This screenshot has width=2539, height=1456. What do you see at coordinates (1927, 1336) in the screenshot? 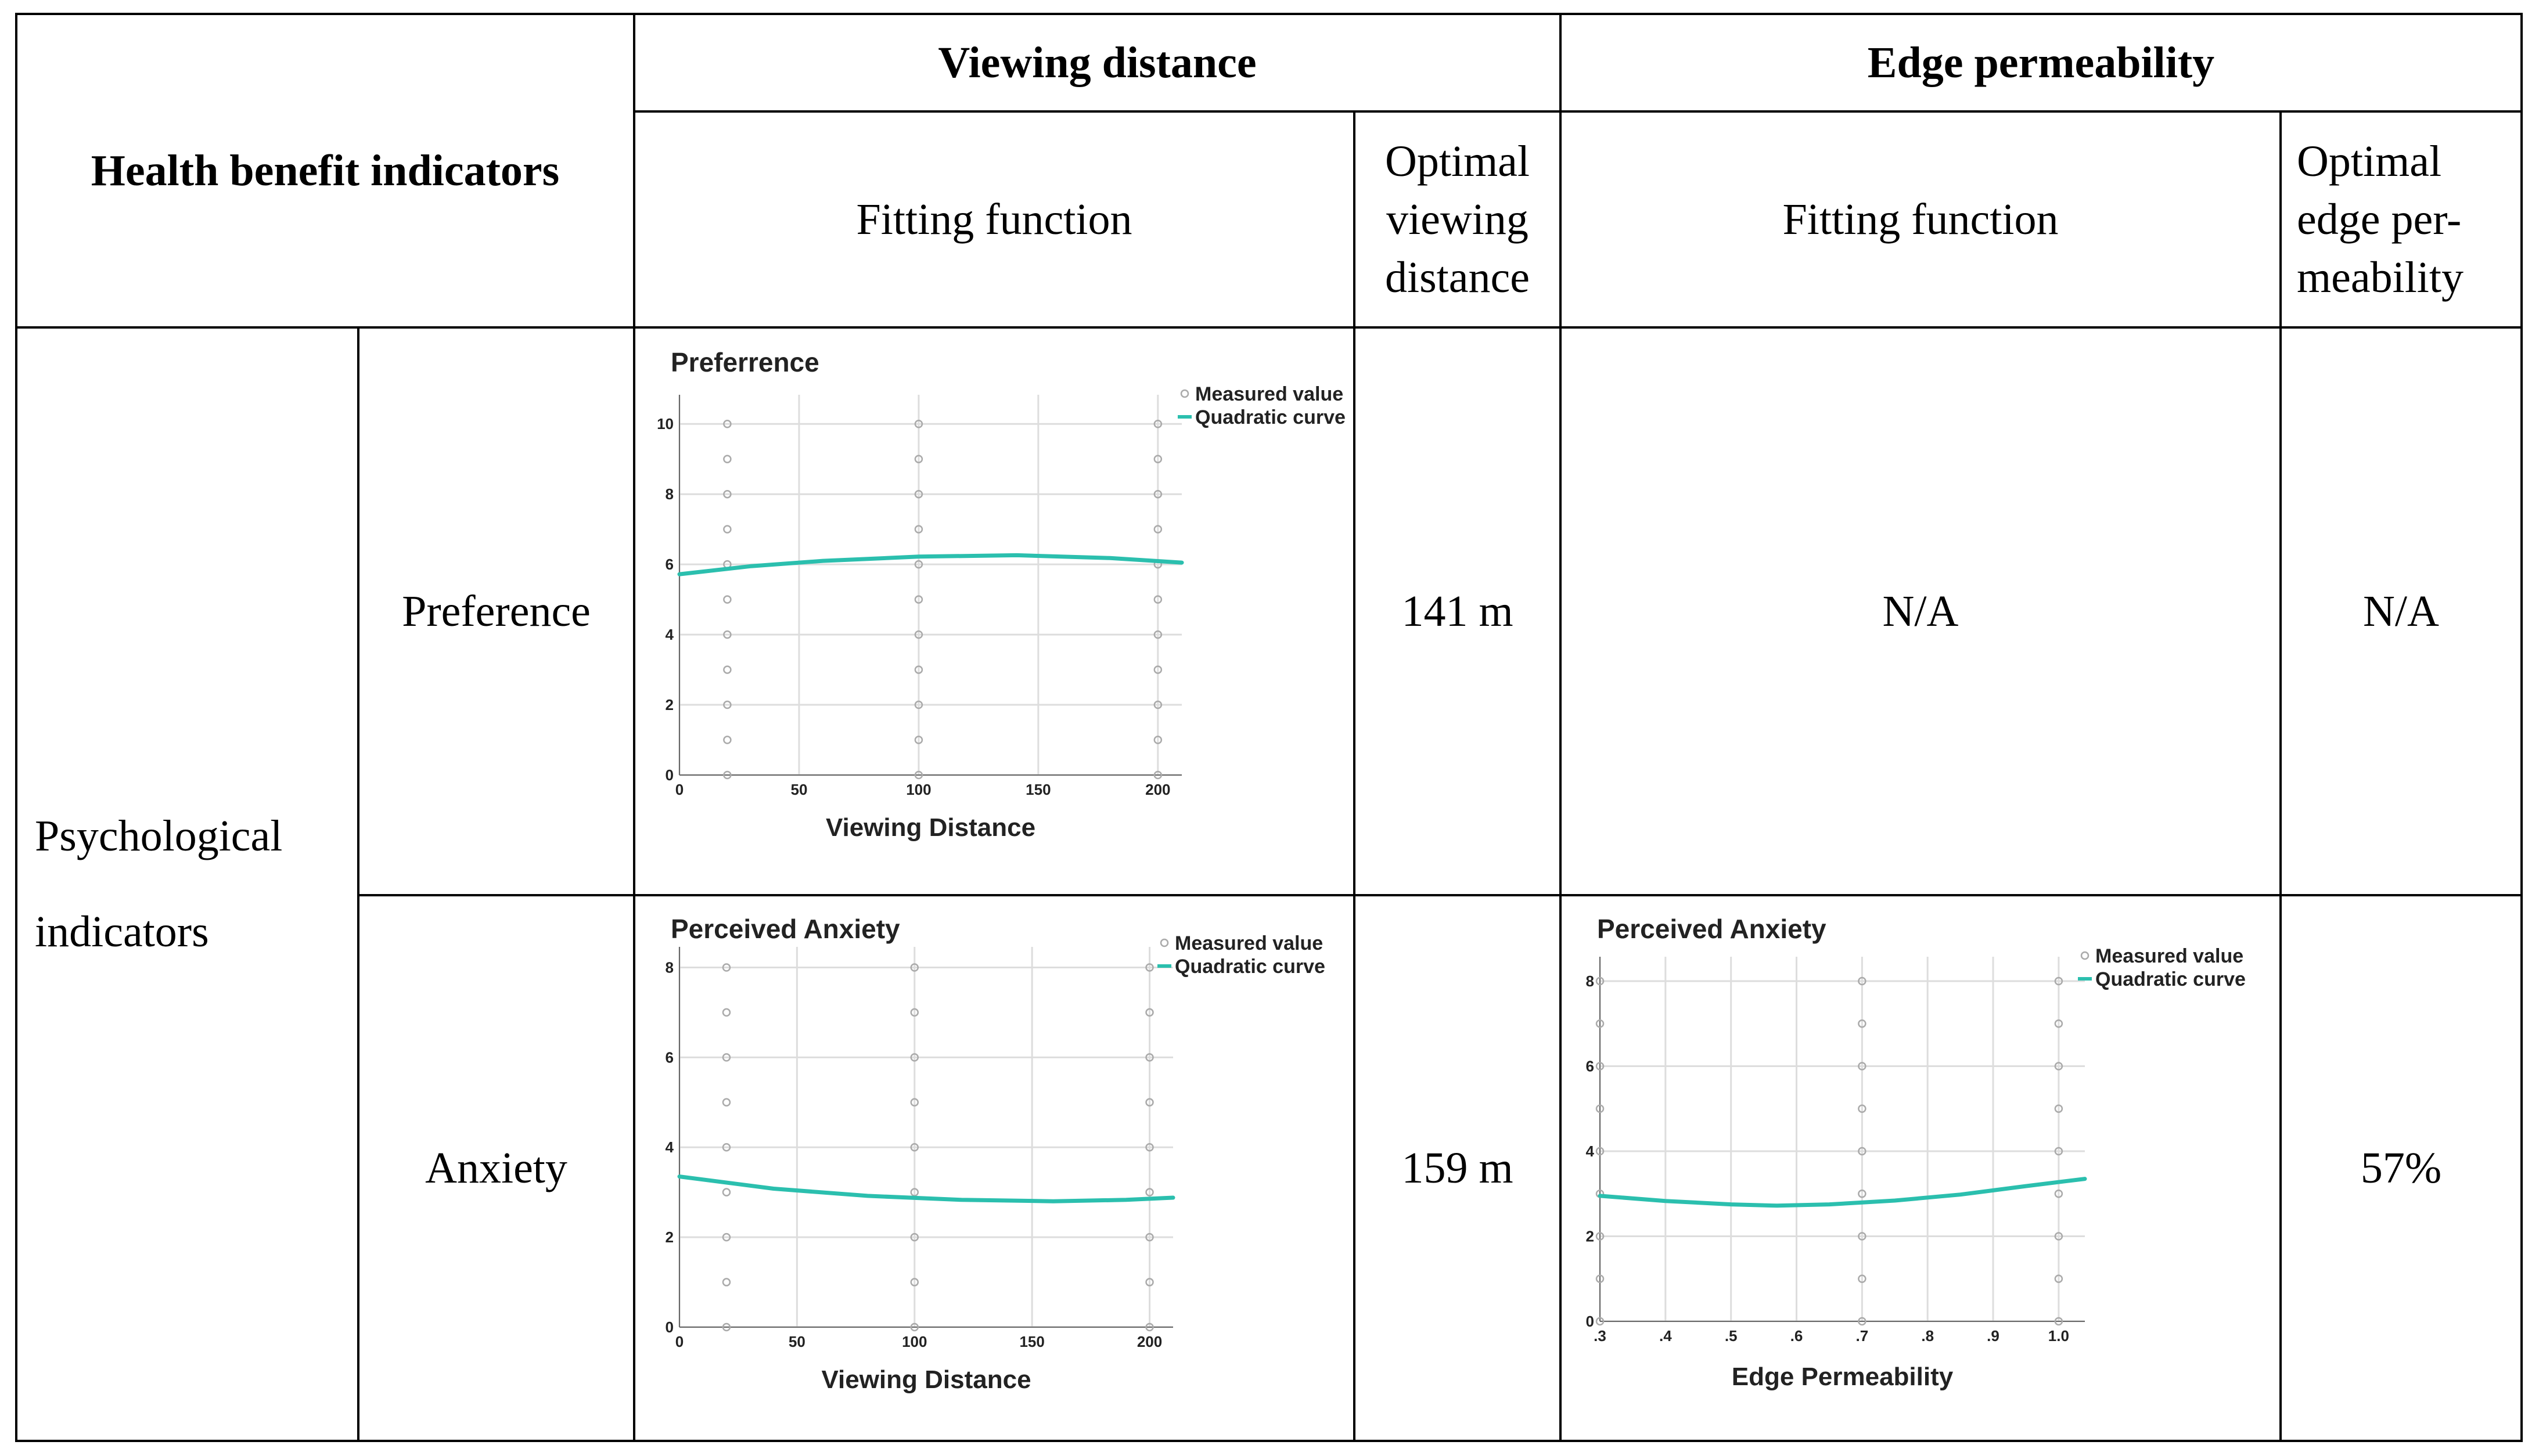
I see `x-tick-label: .8` at bounding box center [1927, 1336].